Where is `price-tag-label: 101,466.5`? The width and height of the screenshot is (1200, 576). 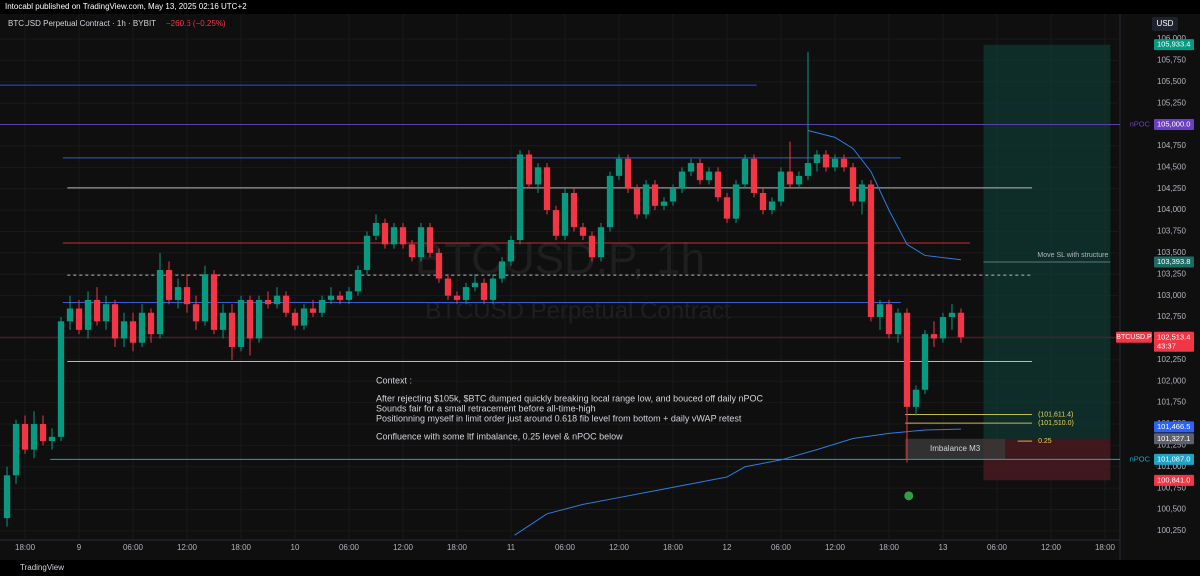
price-tag-label: 101,466.5 is located at coordinates (1173, 426).